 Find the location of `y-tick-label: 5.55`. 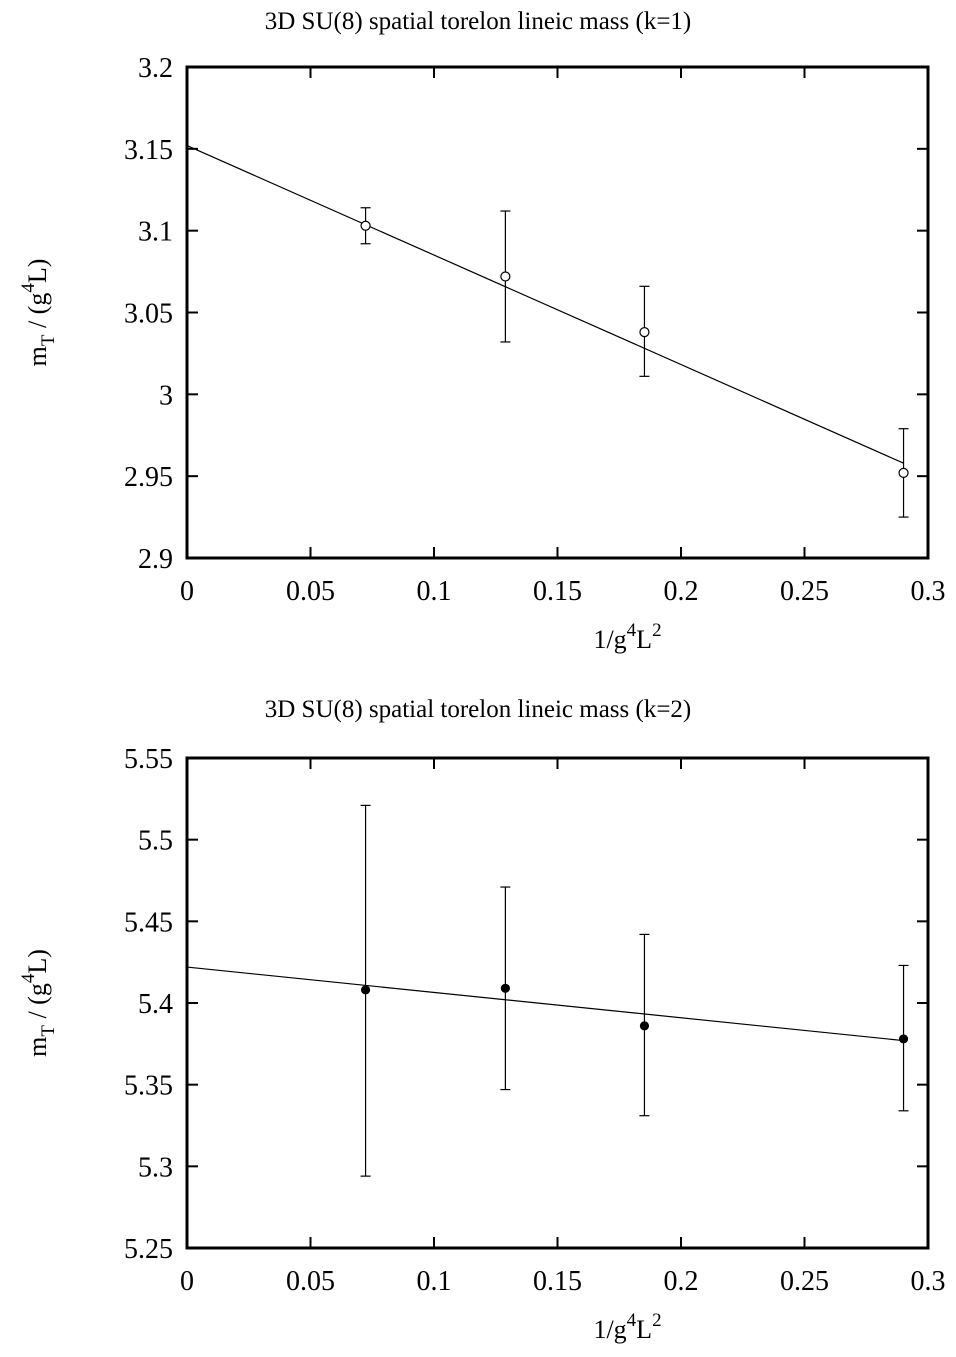

y-tick-label: 5.55 is located at coordinates (148, 759).